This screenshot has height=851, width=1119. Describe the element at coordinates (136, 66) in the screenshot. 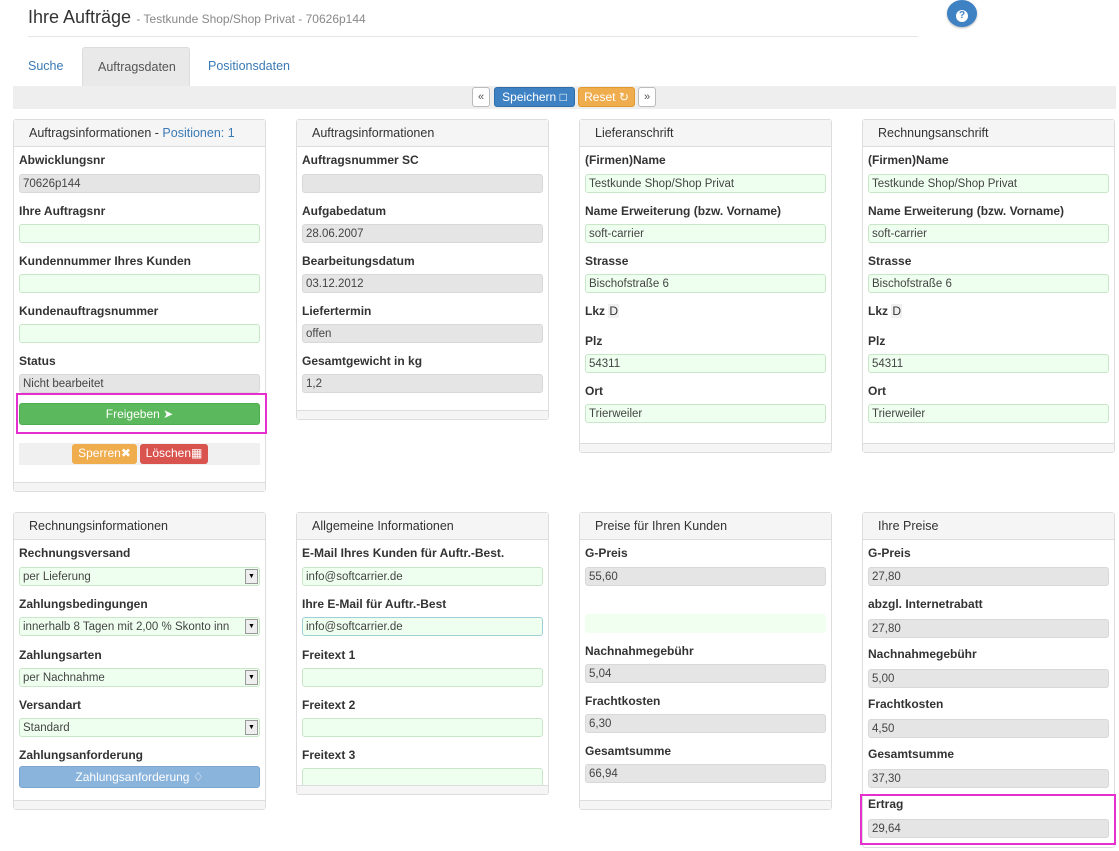

I see `tab-auftragsdaten: Auftragsdaten` at that location.